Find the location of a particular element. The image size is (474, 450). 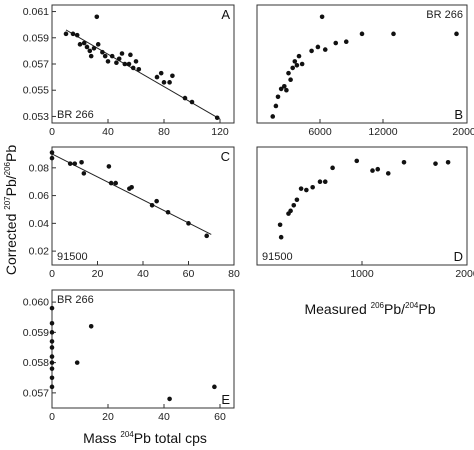

panel-c-ytick-label: 0.04 is located at coordinates (39, 224).